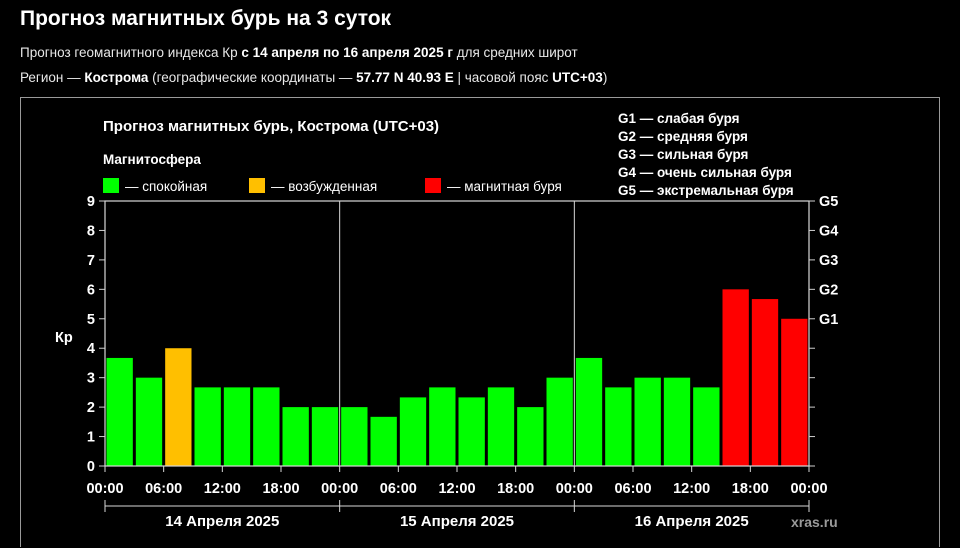 The width and height of the screenshot is (960, 548). I want to click on region-end: ), so click(605, 77).